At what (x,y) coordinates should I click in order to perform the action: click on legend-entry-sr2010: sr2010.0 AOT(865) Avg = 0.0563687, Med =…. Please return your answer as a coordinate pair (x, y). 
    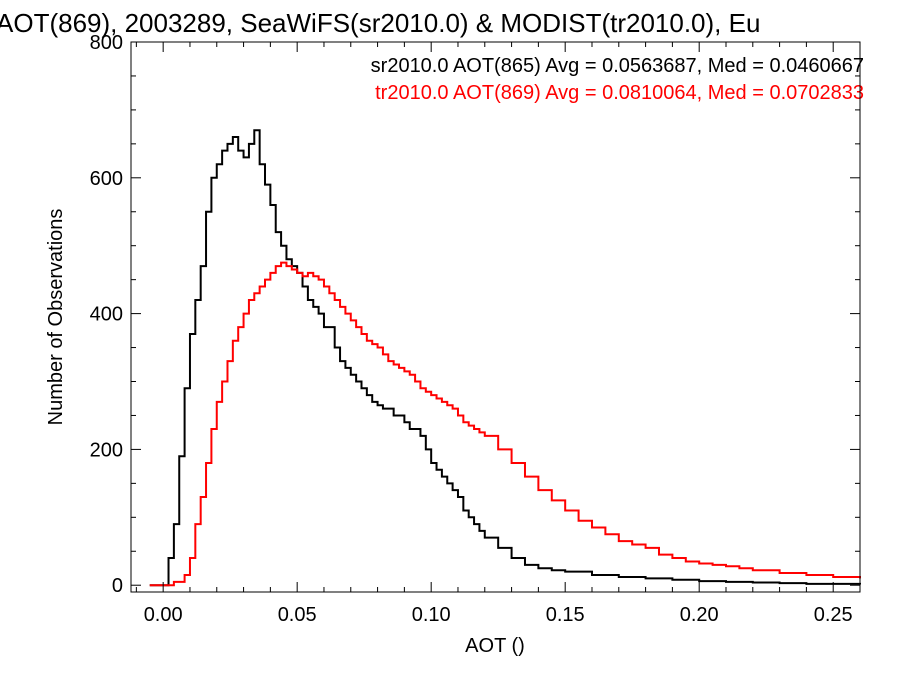
    Looking at the image, I should click on (617, 66).